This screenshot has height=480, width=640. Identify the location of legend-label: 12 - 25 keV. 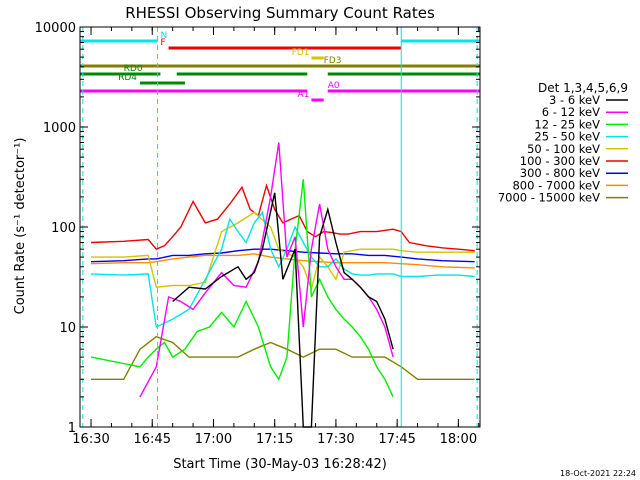
(567, 124).